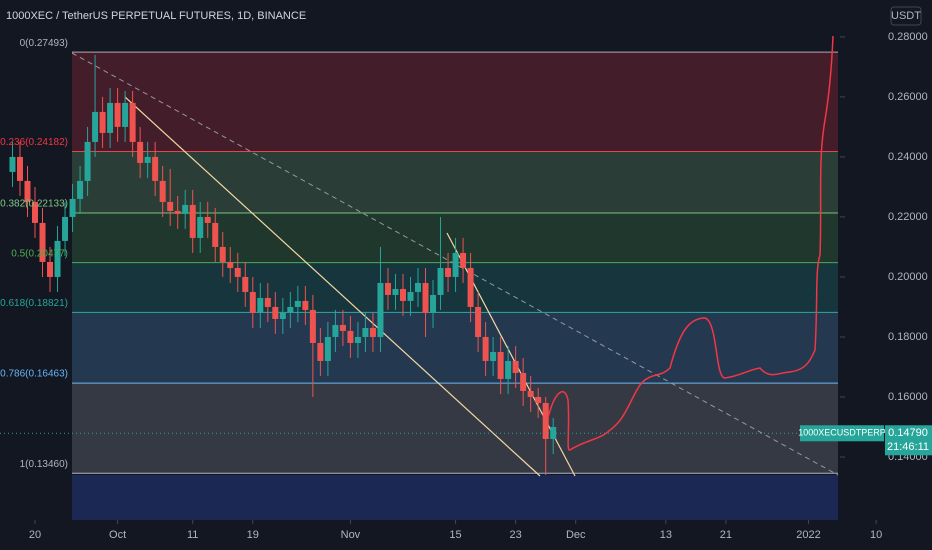  I want to click on y-tick-label: 0.20000, so click(908, 277).